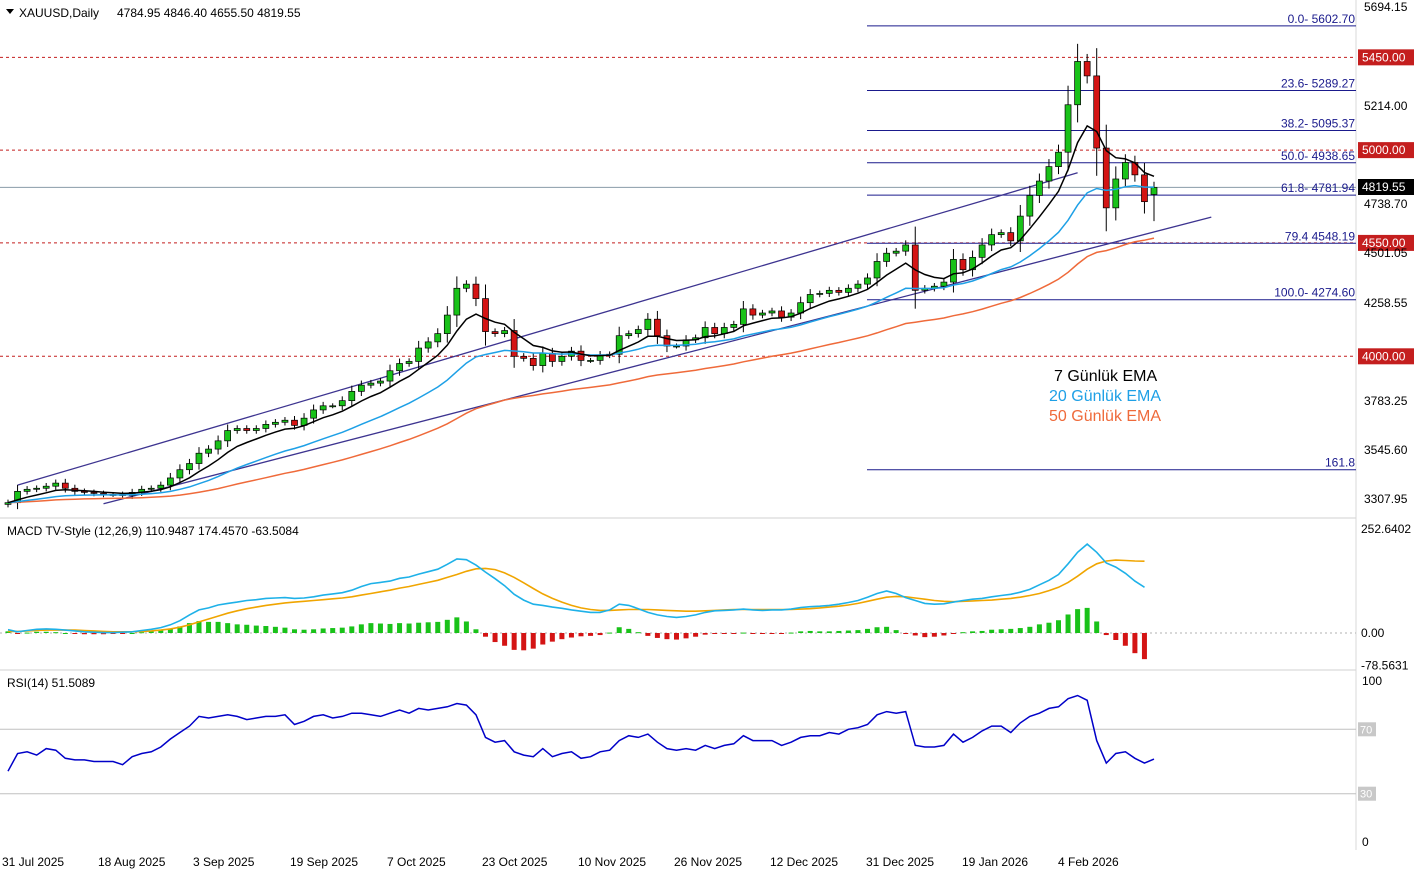  I want to click on date-tick-label: 12 Dec 2025, so click(804, 862).